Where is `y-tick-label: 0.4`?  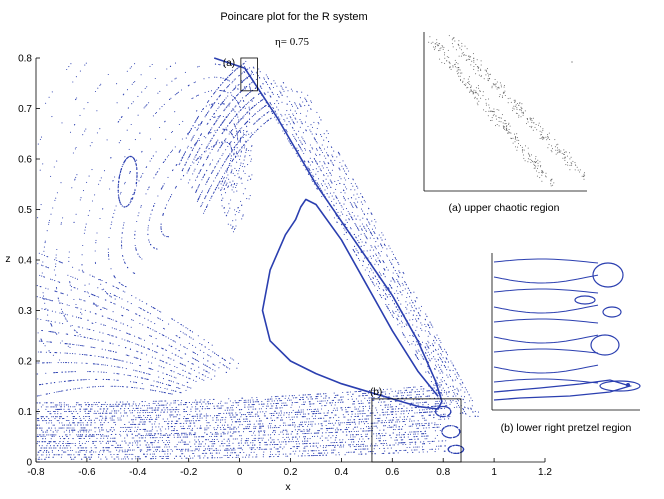 y-tick-label: 0.4 is located at coordinates (25, 261).